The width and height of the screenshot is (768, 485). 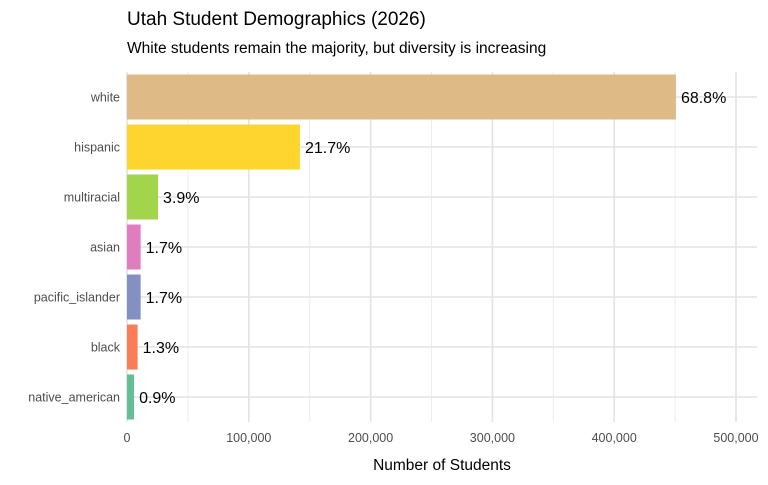 I want to click on x-tick-label: 200,000, so click(x=370, y=438).